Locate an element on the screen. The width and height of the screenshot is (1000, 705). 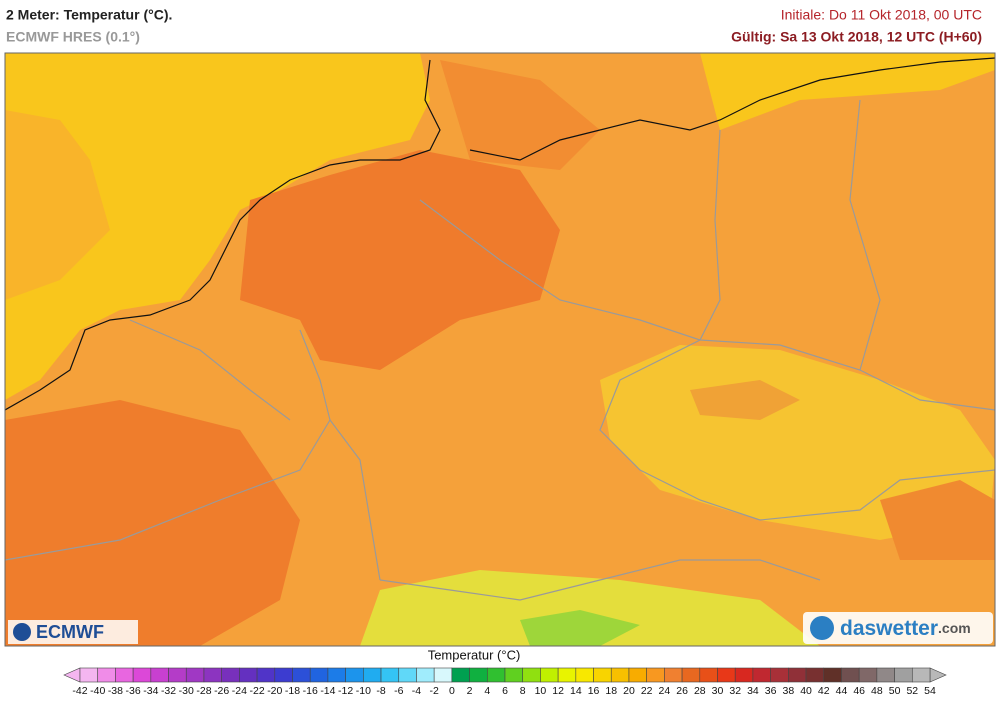
colorbar-label: 36 is located at coordinates (771, 691).